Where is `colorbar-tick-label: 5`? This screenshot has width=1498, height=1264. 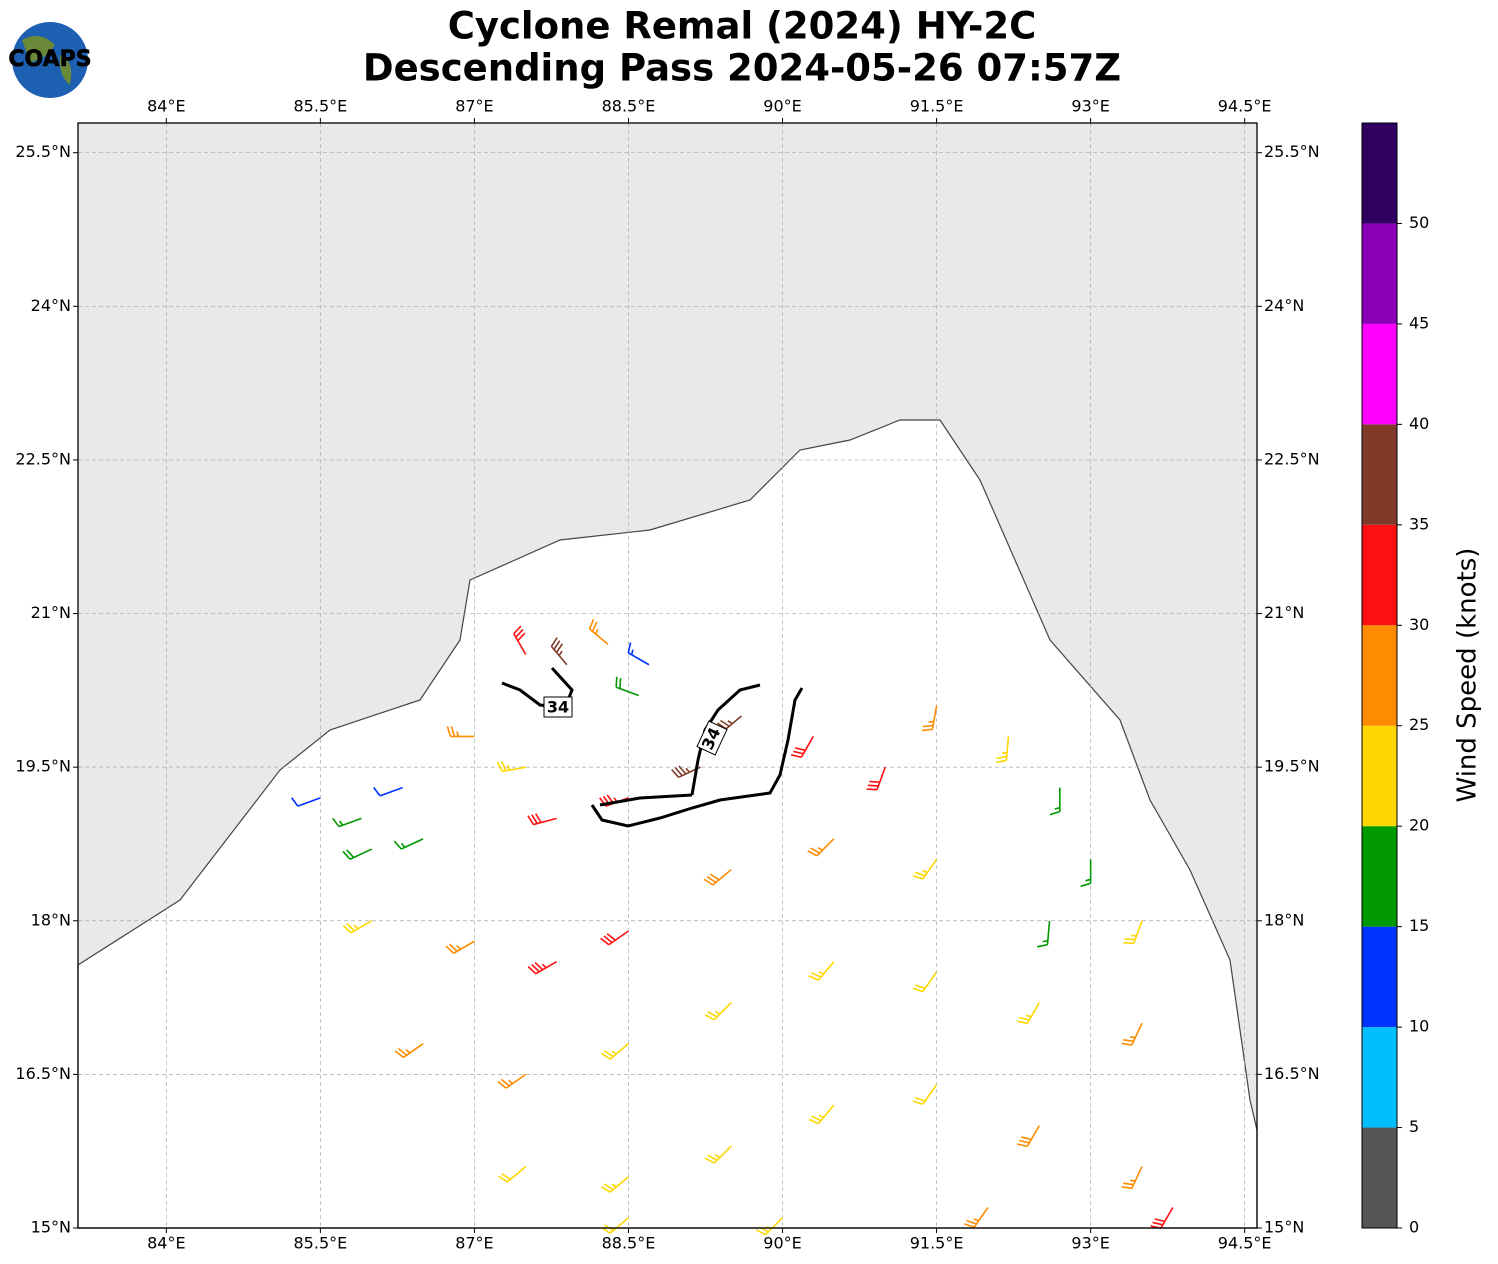
colorbar-tick-label: 5 is located at coordinates (1414, 1126).